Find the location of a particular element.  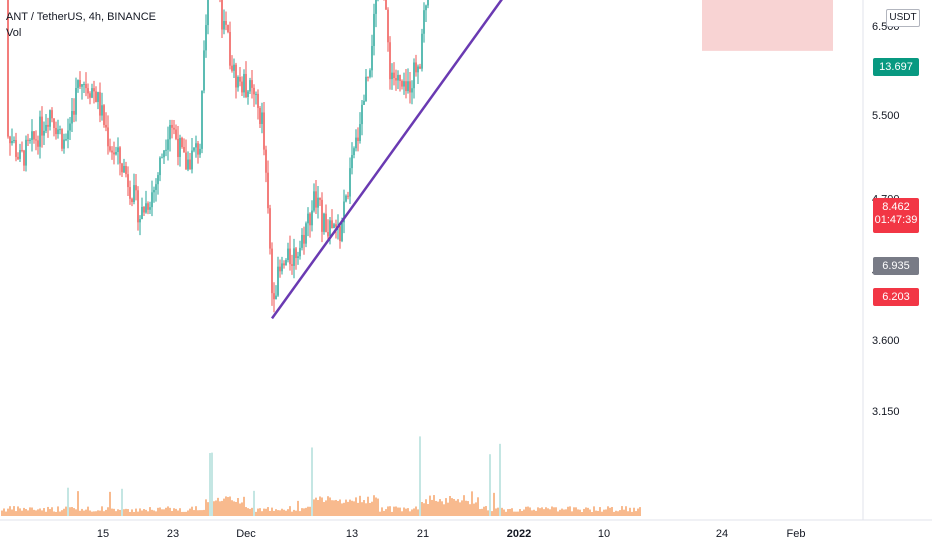

volume-indicator-label: Vol is located at coordinates (14, 33).